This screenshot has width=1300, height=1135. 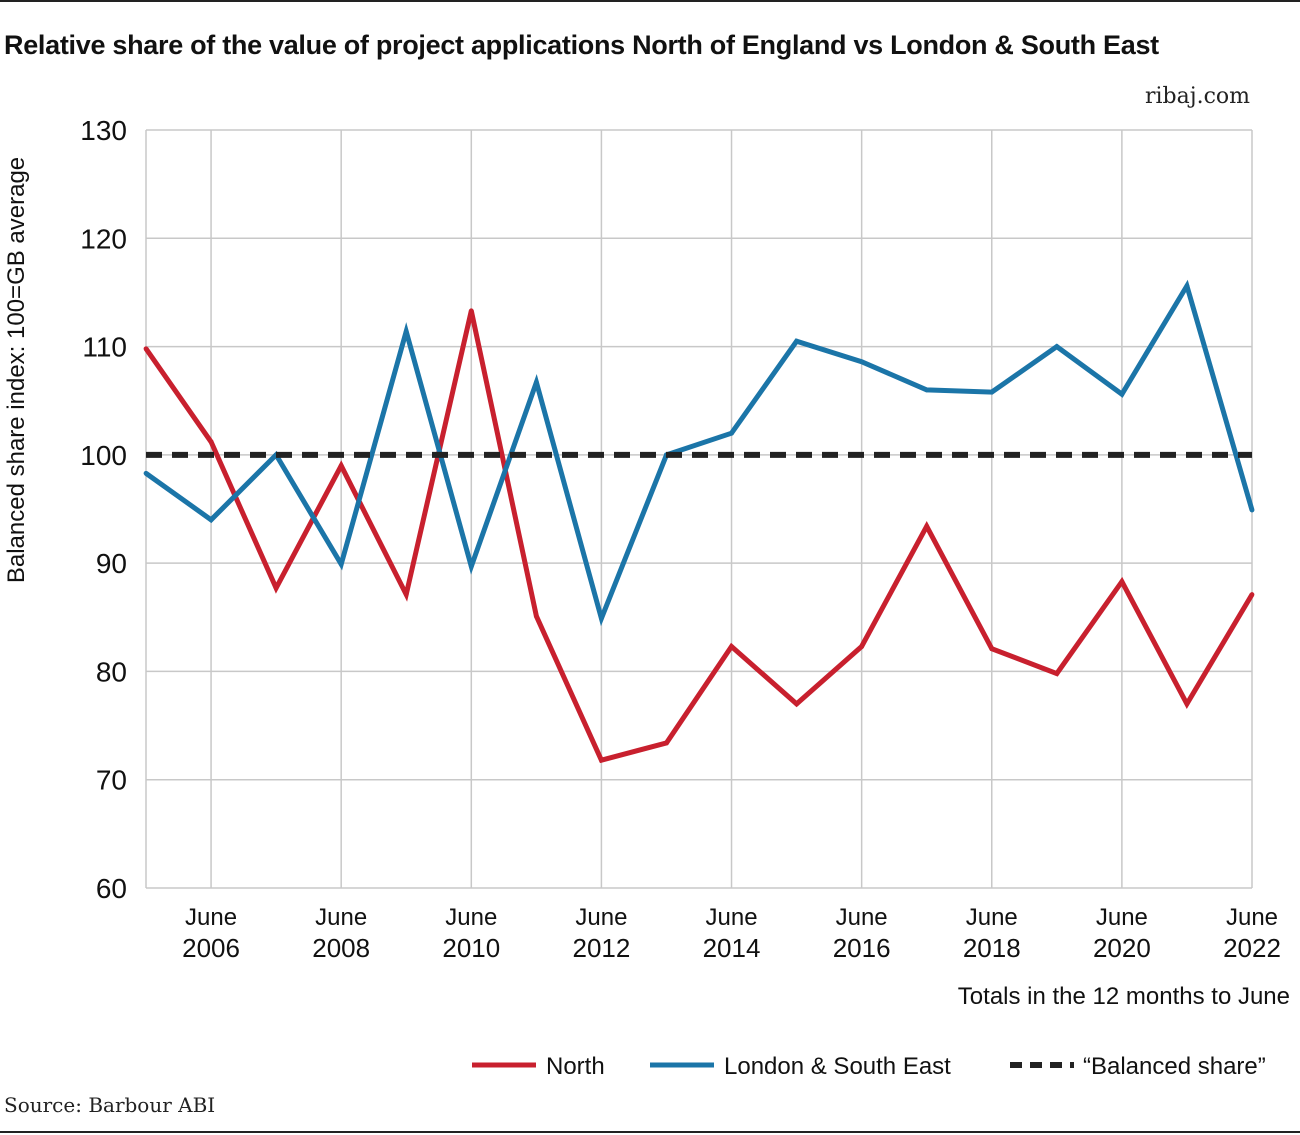 What do you see at coordinates (1174, 1066) in the screenshot?
I see `legend-label: “Balanced share”` at bounding box center [1174, 1066].